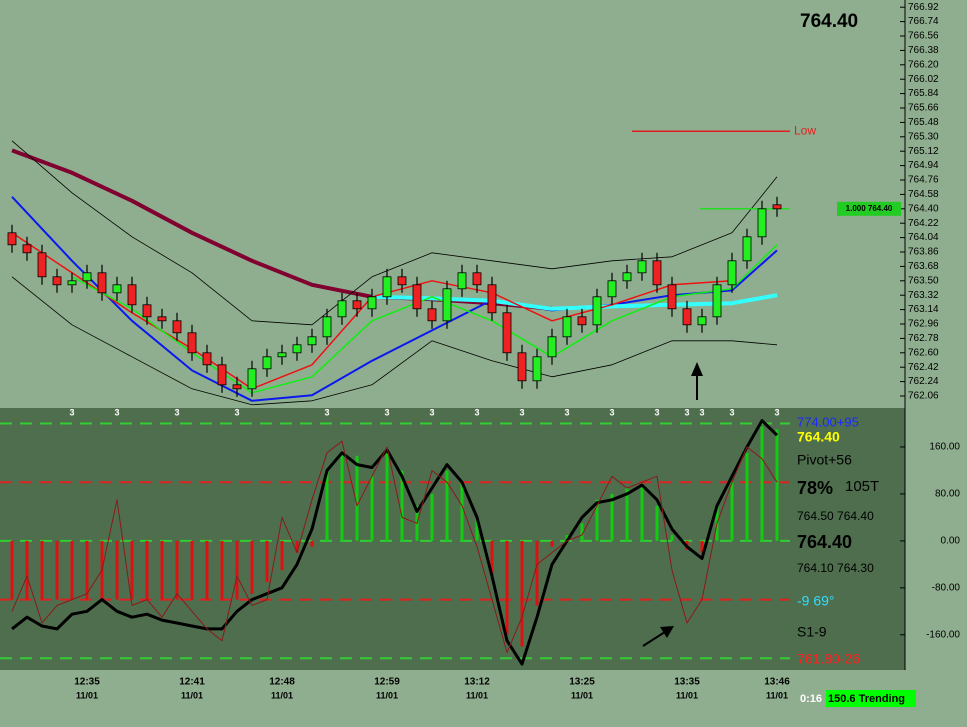 This screenshot has height=727, width=967. Describe the element at coordinates (923, 122) in the screenshot. I see `y-tick-label: 765.48` at that location.